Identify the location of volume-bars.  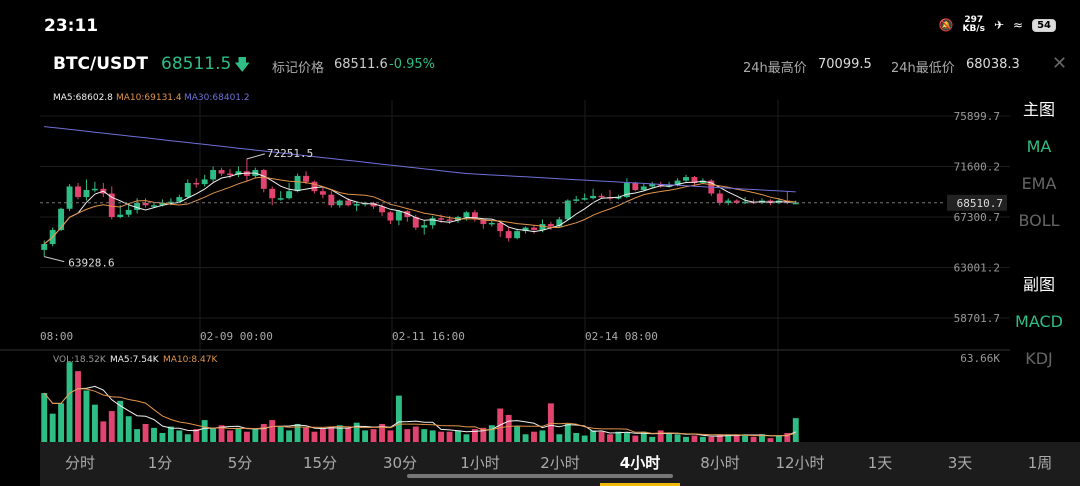
(420, 402).